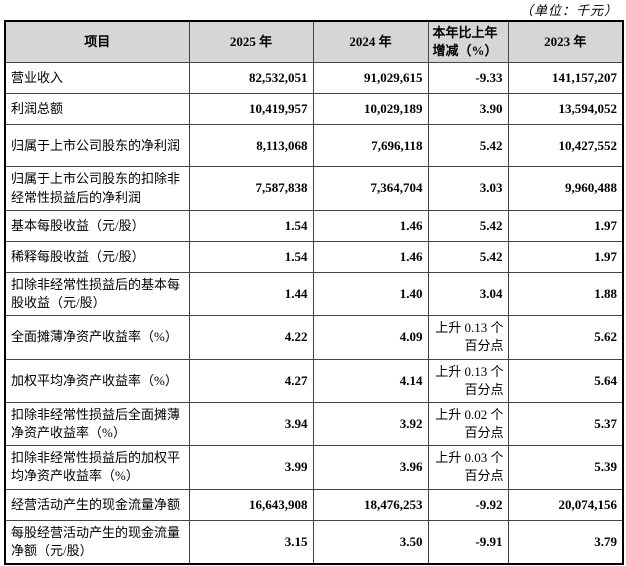  What do you see at coordinates (251, 146) in the screenshot?
I see `value-2025: 8,113,068` at bounding box center [251, 146].